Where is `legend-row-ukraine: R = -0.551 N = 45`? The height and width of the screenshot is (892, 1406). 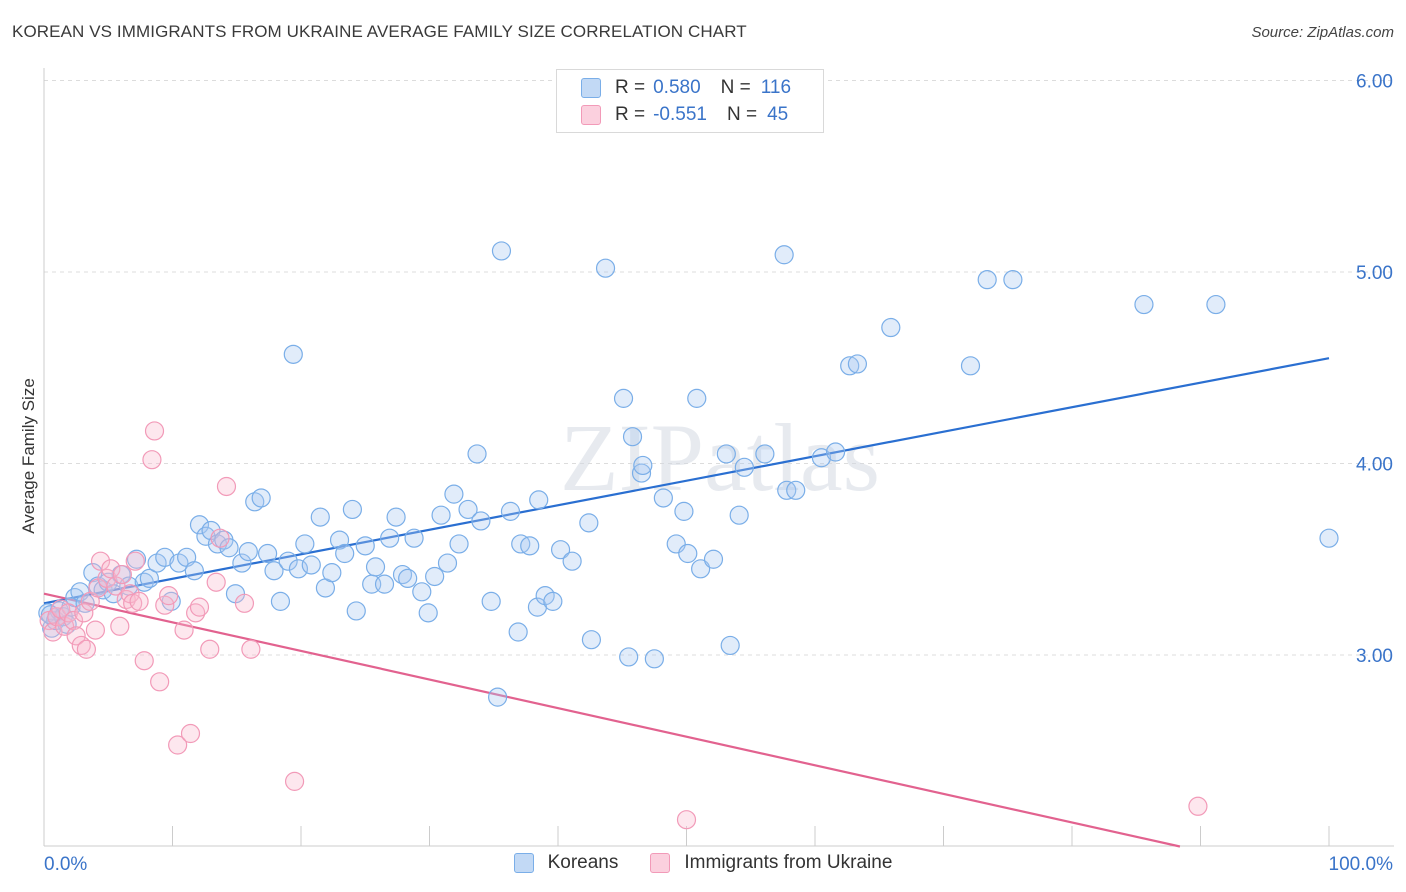
legend-row-ukraine: R = -0.551 N = 45 is located at coordinates (684, 115).